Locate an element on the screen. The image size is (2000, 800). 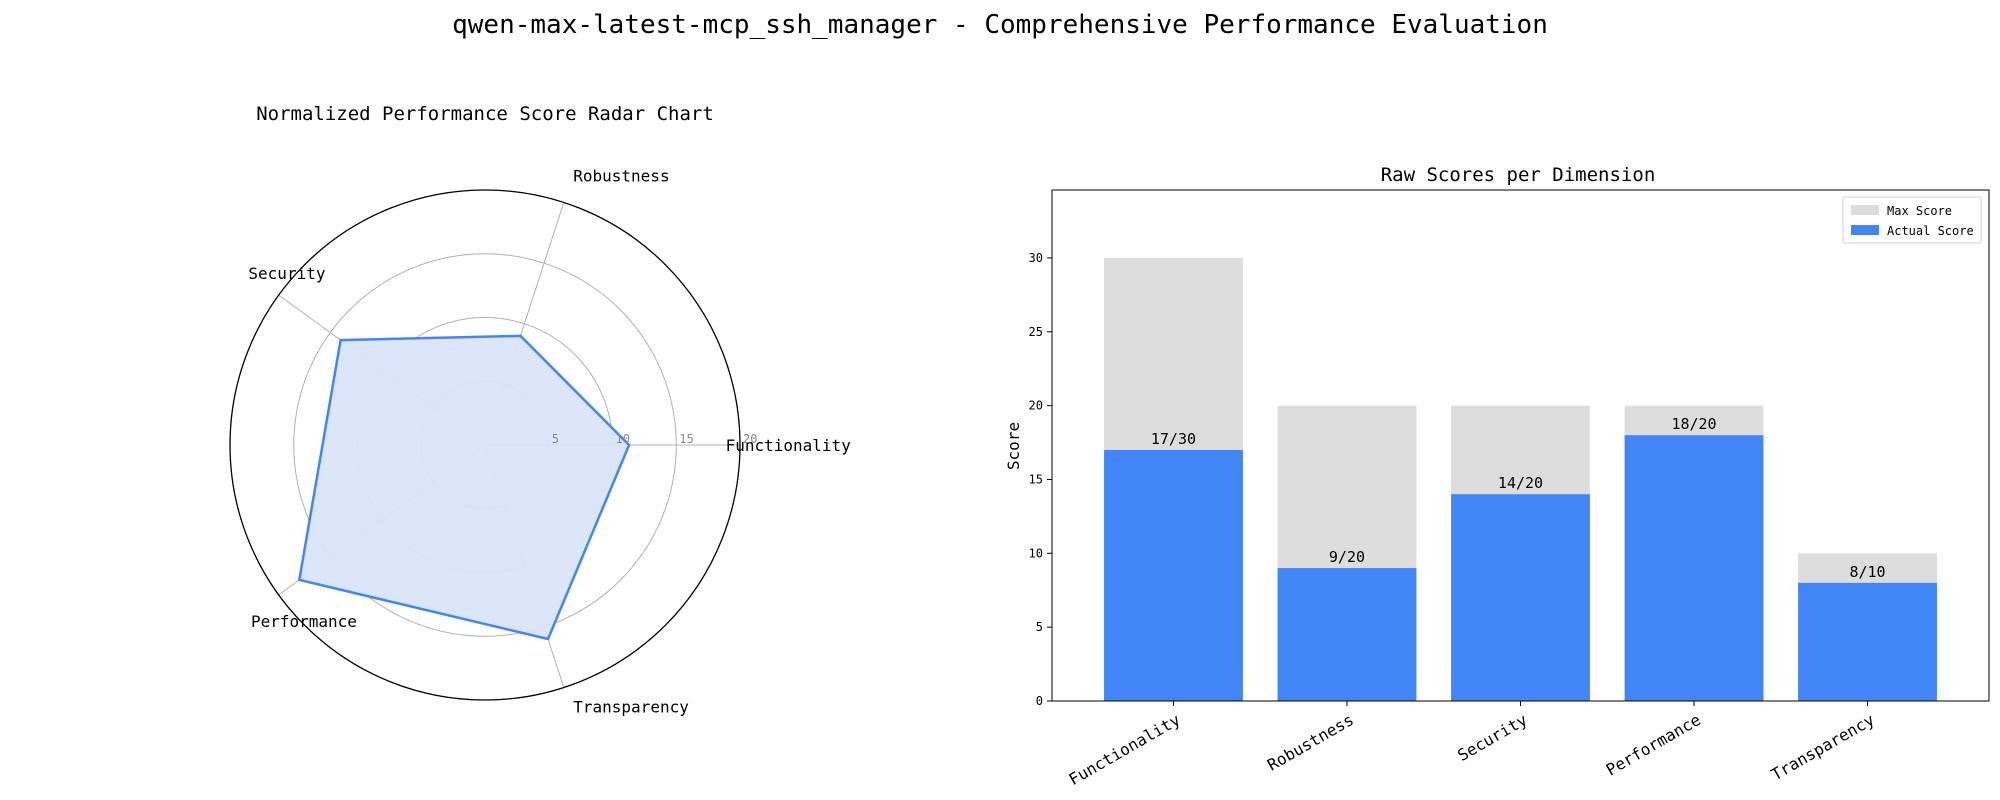
legend-label: Actual Score is located at coordinates (1930, 231).